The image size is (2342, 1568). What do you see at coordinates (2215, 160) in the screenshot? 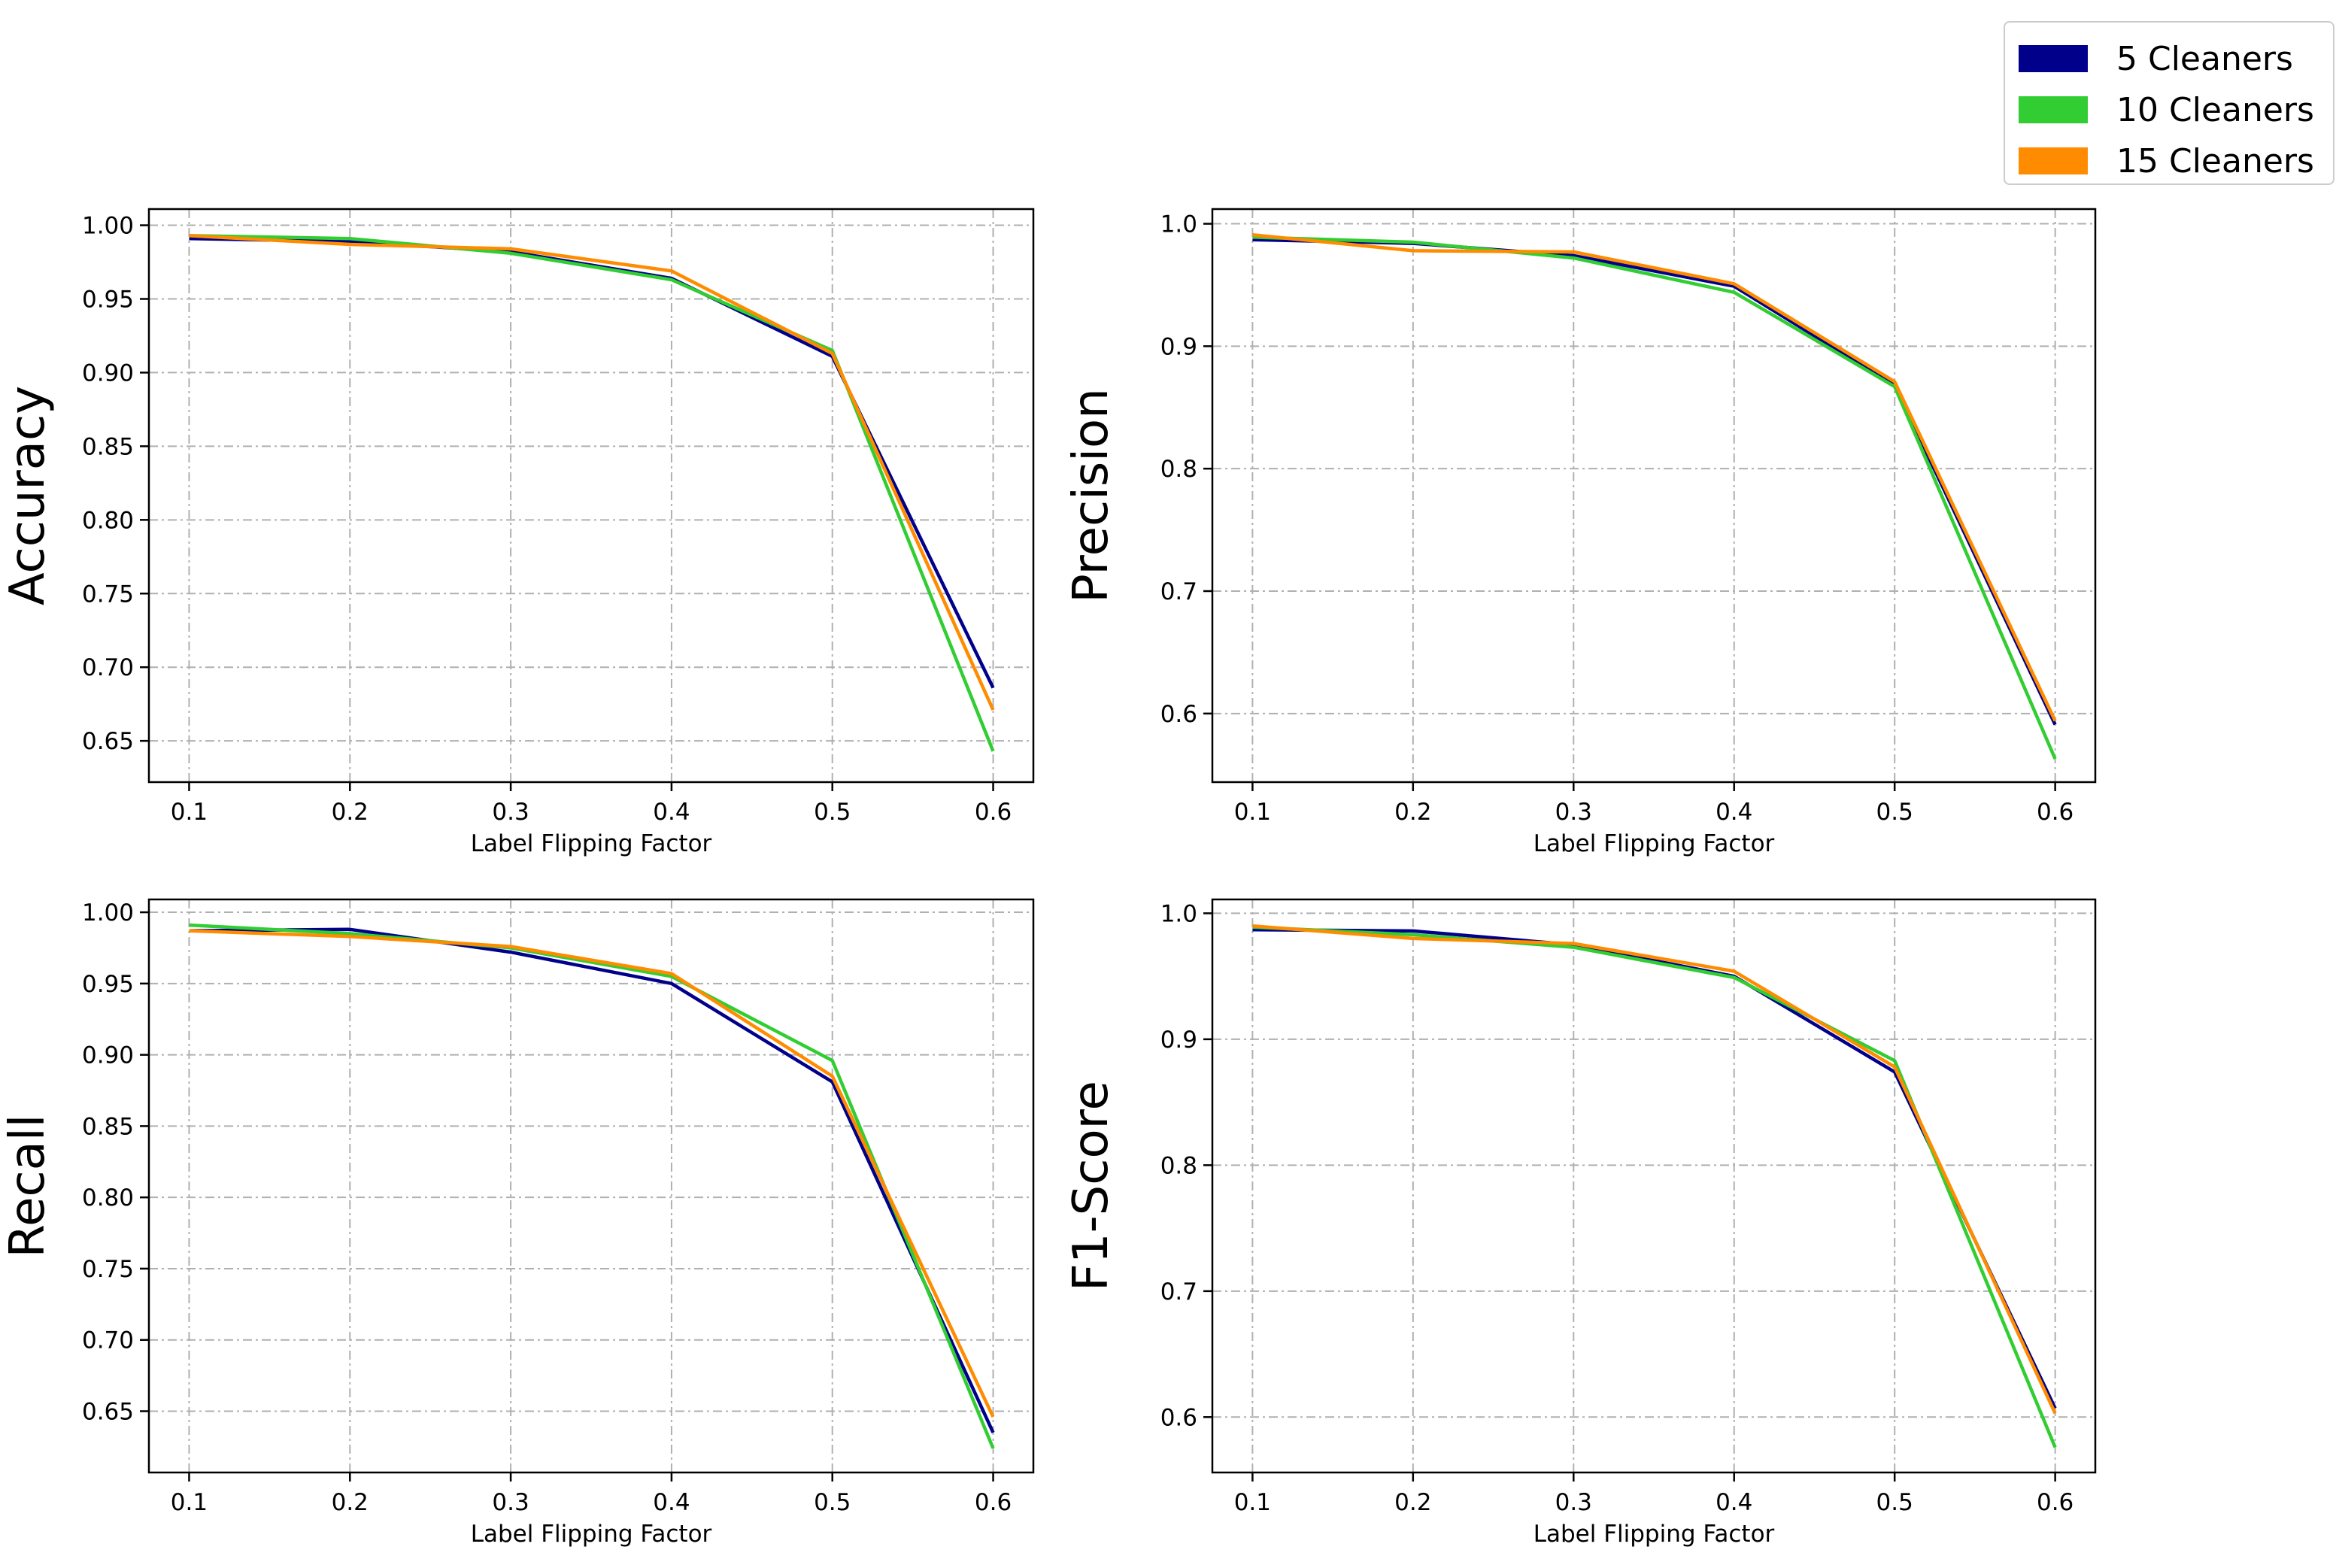
I see `legend-label-15-cleaners: 15 Cleaners` at bounding box center [2215, 160].